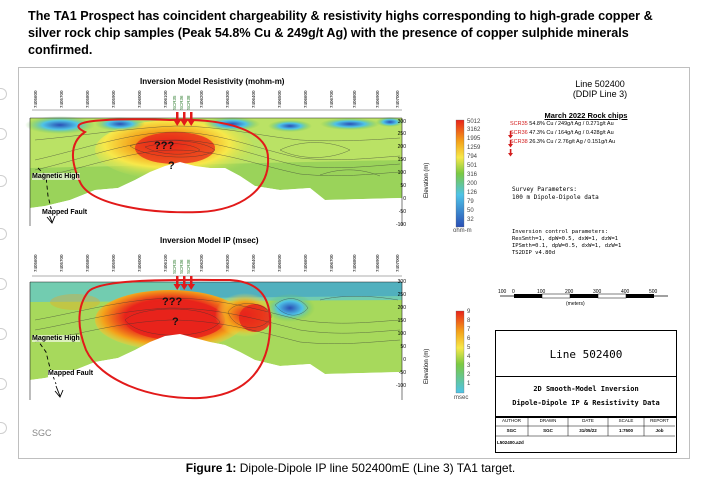 The image size is (701, 491). I want to click on title-block-inv1: 2D Smooth-Model Inversion, so click(586, 389).